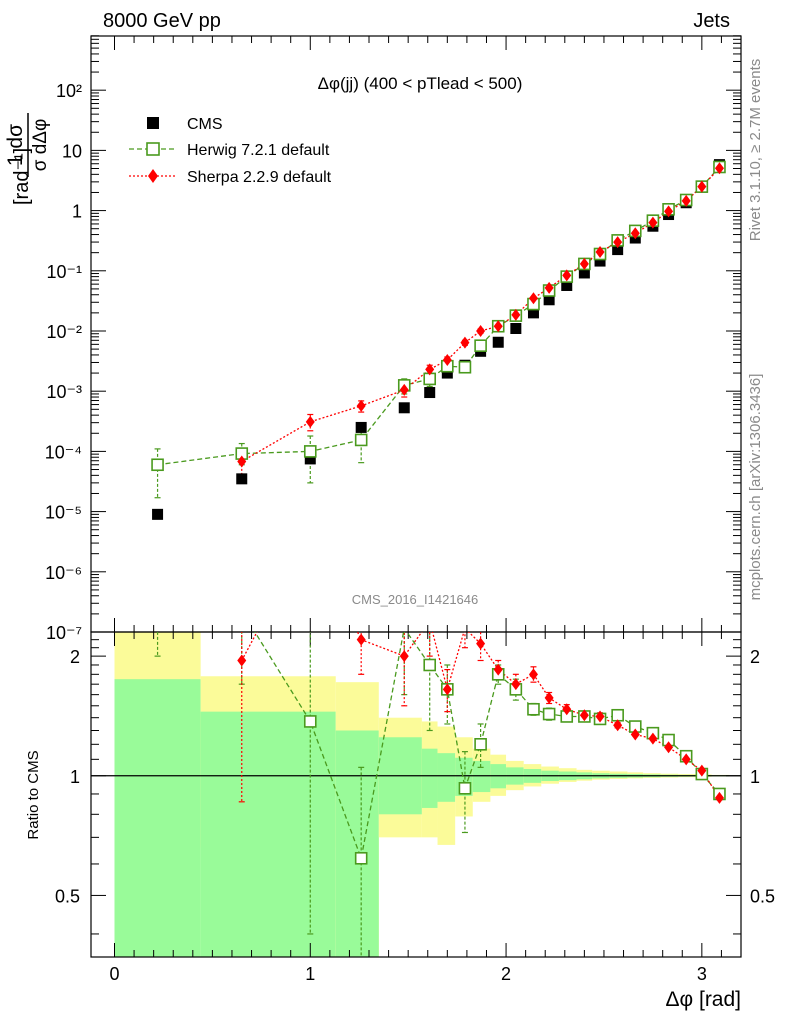 The width and height of the screenshot is (786, 1024). Describe the element at coordinates (153, 176) in the screenshot. I see `legend-marker-sherpa` at that location.